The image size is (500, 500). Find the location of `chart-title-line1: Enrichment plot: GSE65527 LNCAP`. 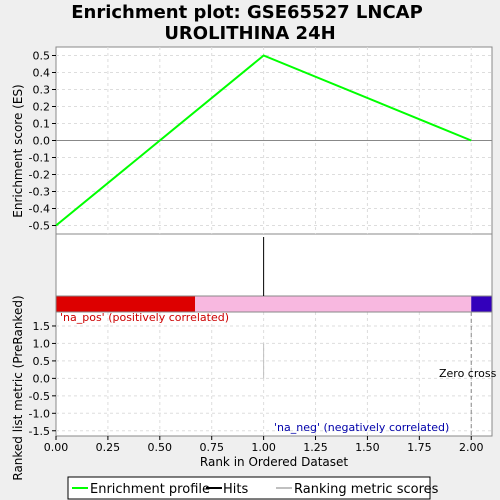

chart-title-line1: Enrichment plot: GSE65527 LNCAP is located at coordinates (247, 12).